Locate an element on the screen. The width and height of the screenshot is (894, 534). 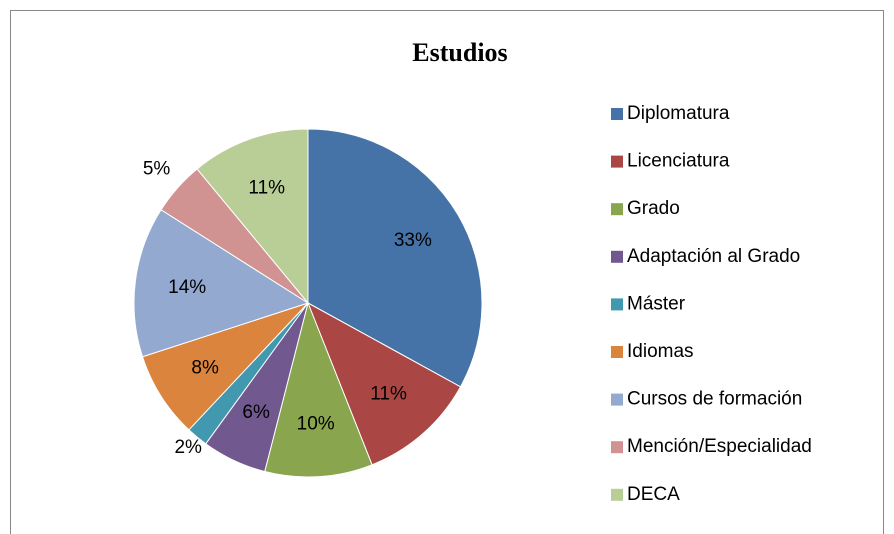
legend-label: Adaptación al Grado is located at coordinates (713, 256).